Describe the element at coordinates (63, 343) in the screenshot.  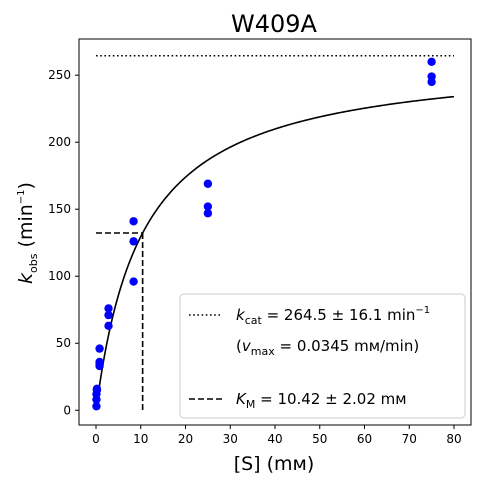
I see `y-tick-label: 50` at that location.